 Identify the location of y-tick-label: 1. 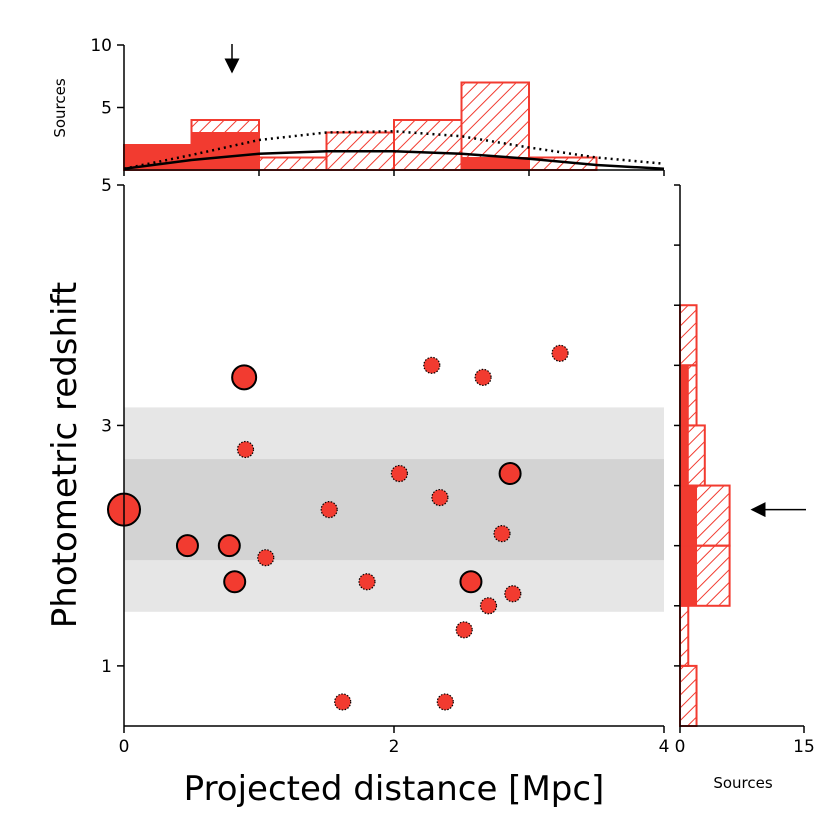
(106, 667).